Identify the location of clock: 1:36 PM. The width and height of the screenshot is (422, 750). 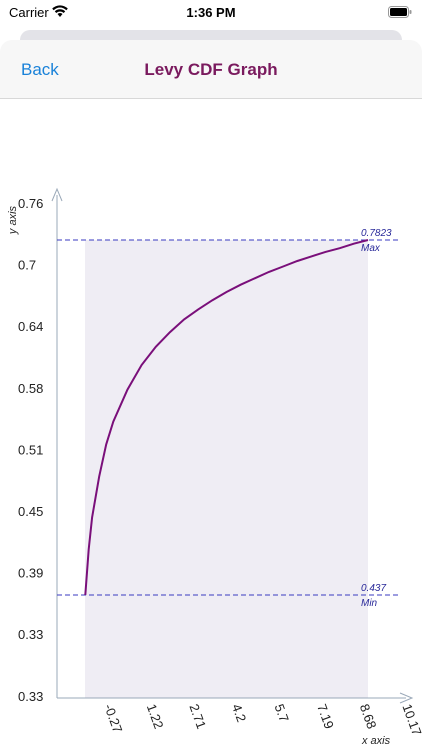
(211, 12).